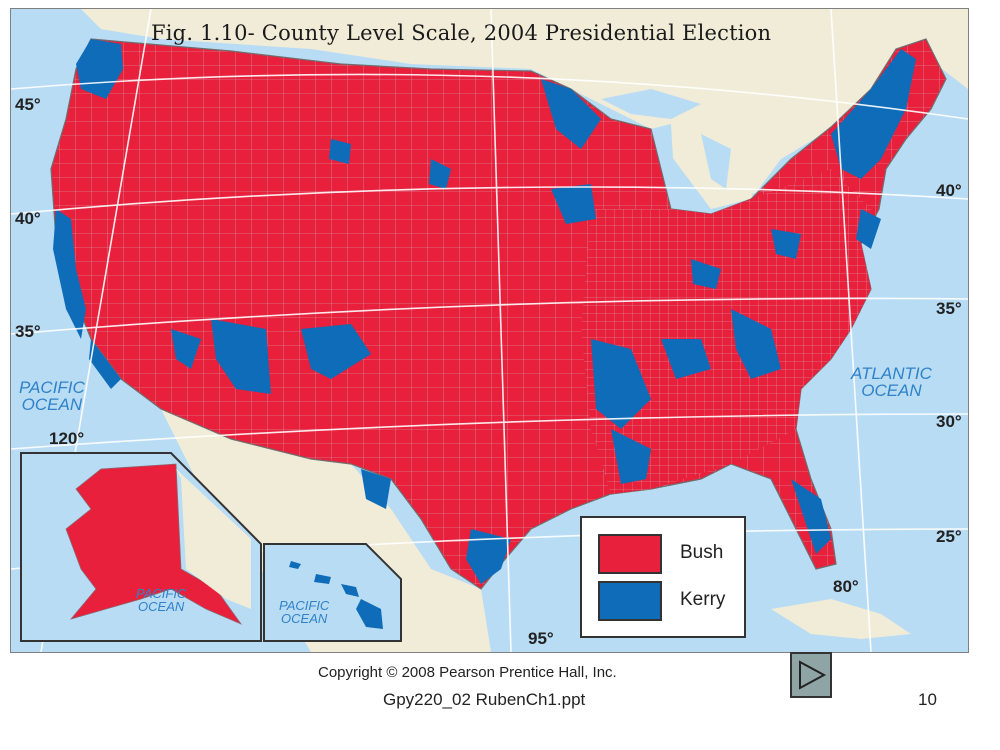  What do you see at coordinates (28, 104) in the screenshot?
I see `latitude-label-45-west: 45°` at bounding box center [28, 104].